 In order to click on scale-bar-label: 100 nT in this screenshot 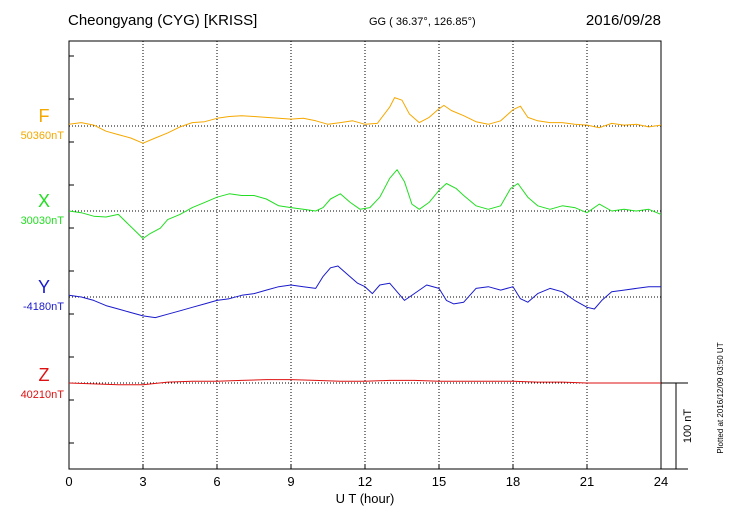, I will do `click(688, 426)`.